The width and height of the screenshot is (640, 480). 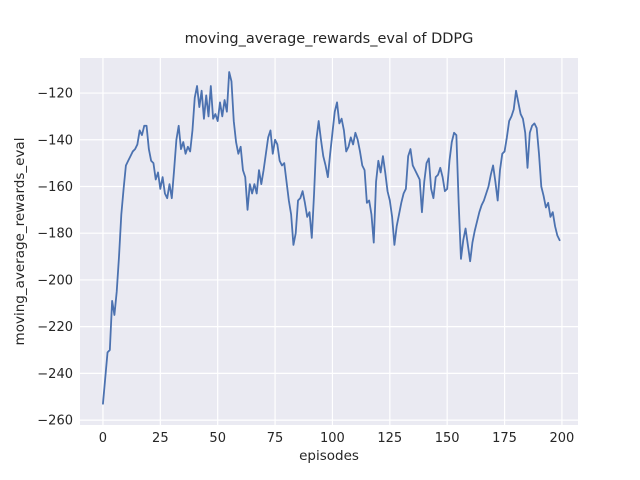 I want to click on y-tick-label: −220, so click(x=55, y=327).